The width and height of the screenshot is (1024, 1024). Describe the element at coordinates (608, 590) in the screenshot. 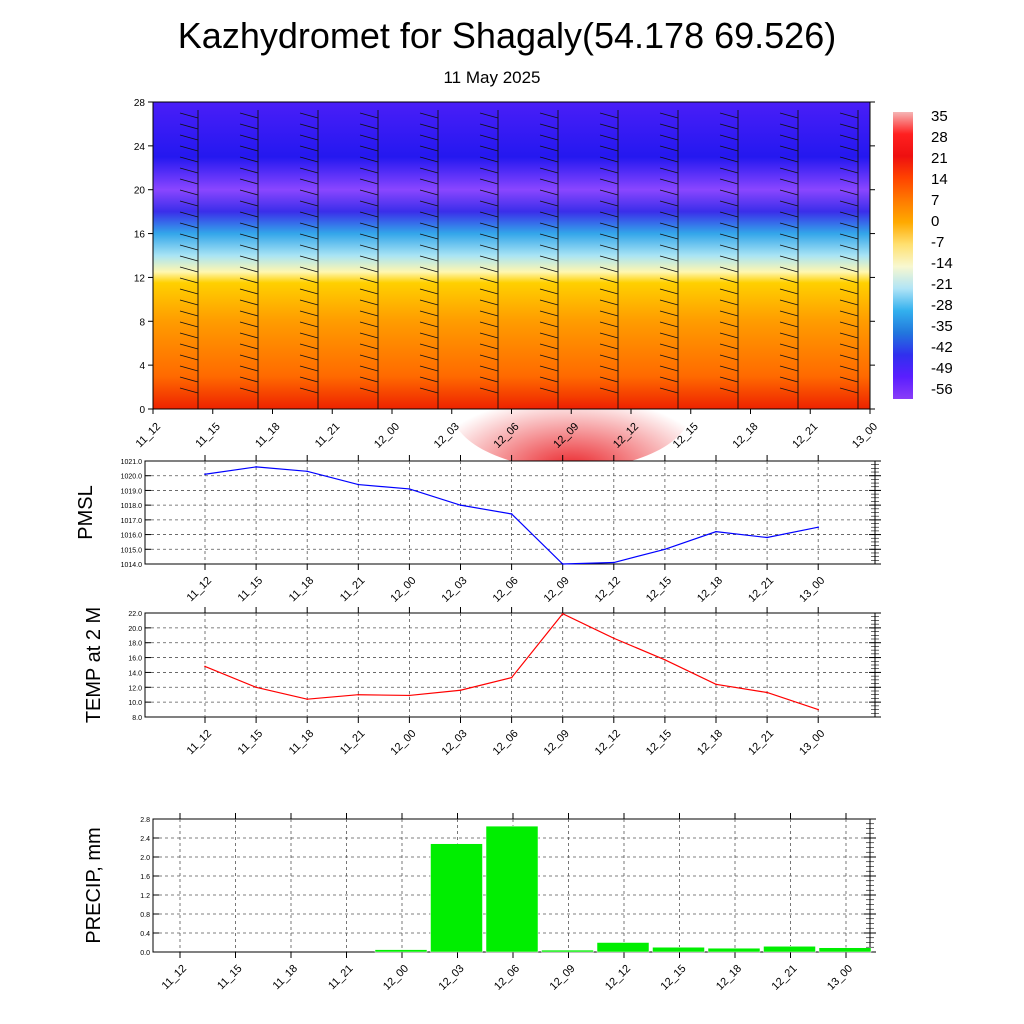

I see `x-tick-label: 12_12` at that location.